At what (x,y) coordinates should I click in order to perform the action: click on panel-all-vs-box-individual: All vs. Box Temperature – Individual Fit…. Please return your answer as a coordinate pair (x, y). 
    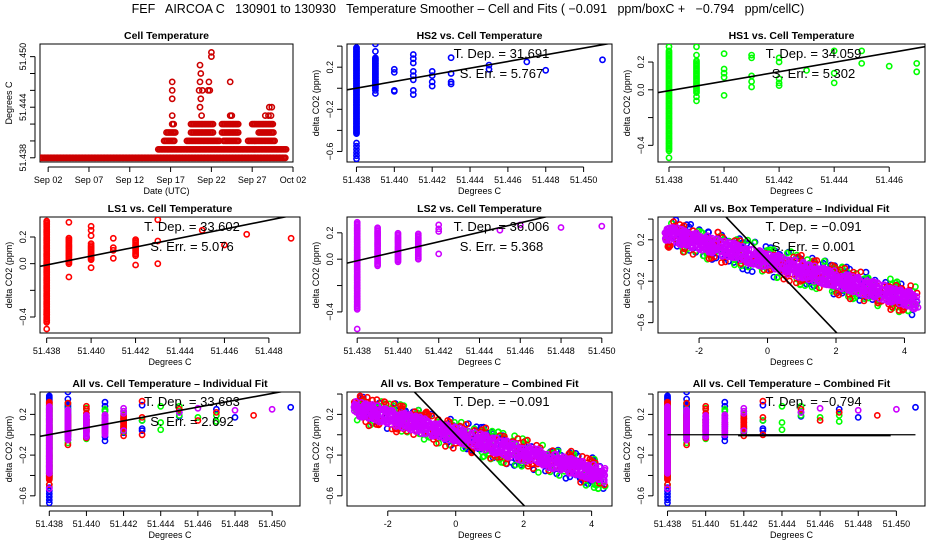
    Looking at the image, I should click on (774, 285).